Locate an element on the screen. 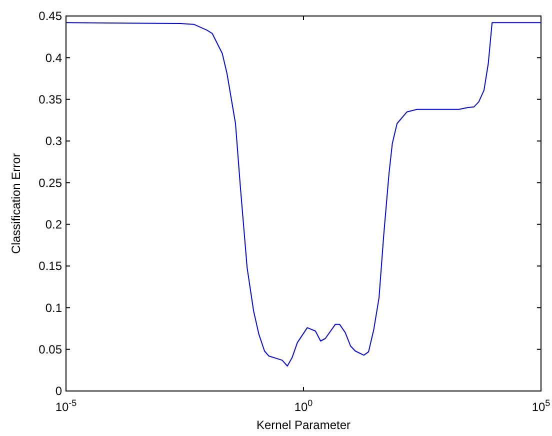  y-tick-label: 0.45 is located at coordinates (50, 16).